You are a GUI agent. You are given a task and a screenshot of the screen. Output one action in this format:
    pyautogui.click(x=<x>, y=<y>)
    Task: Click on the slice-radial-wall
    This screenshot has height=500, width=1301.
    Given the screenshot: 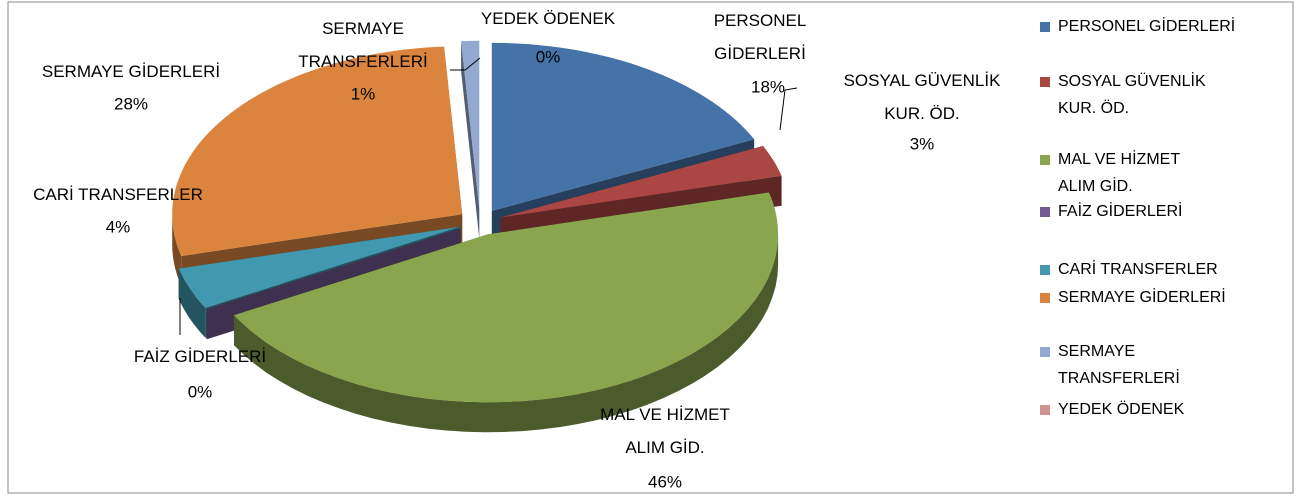 What is the action you would take?
    pyautogui.click(x=470, y=140)
    